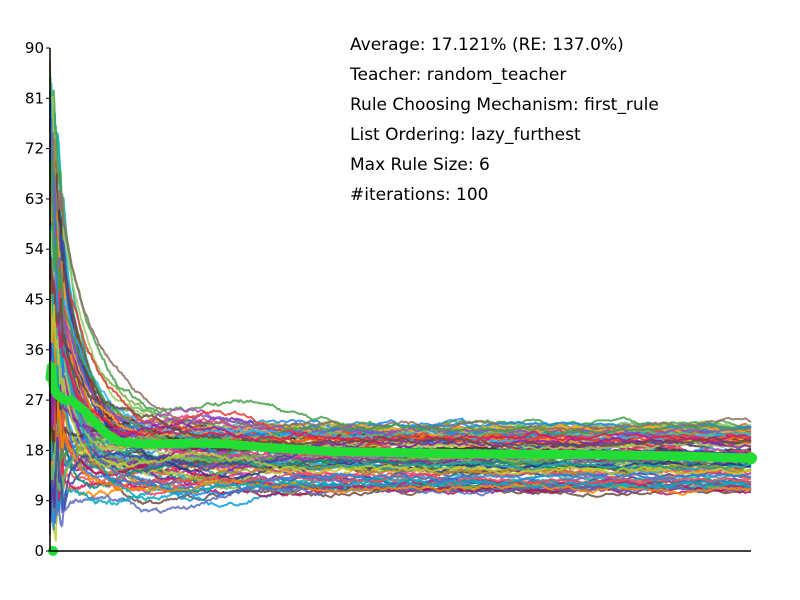 The width and height of the screenshot is (800, 600). Describe the element at coordinates (465, 135) in the screenshot. I see `annotation-list-ordering: List Ordering: lazy_furthest` at that location.